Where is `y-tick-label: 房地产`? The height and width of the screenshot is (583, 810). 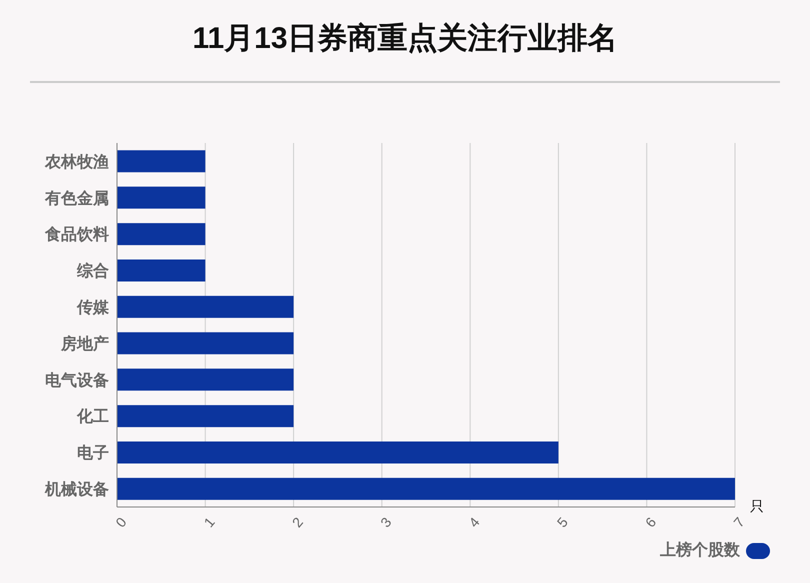
y-tick-label: 房地产 is located at coordinates (84, 343).